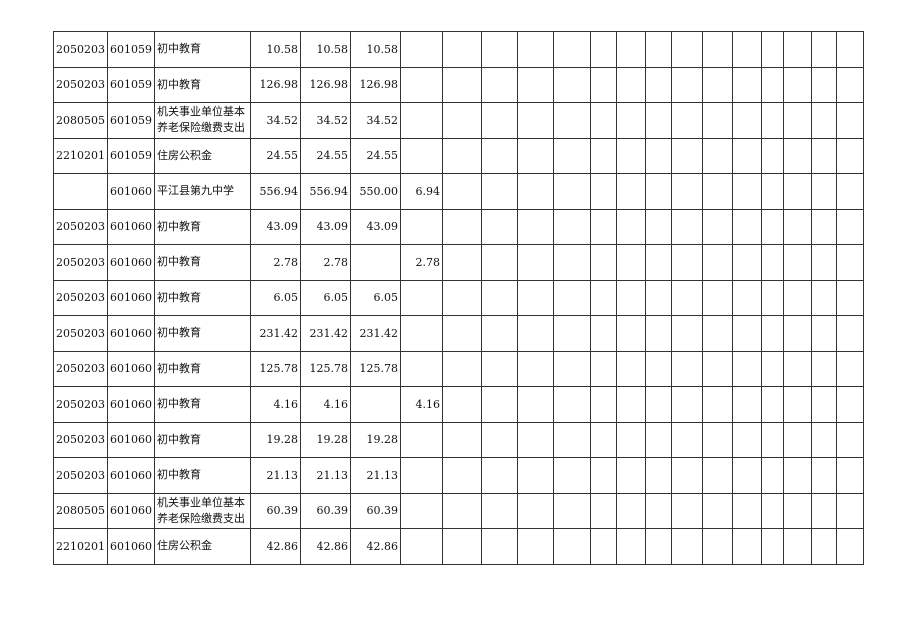 This screenshot has height=635, width=898. What do you see at coordinates (325, 404) in the screenshot?
I see `subtotal-cell: 4.16` at bounding box center [325, 404].